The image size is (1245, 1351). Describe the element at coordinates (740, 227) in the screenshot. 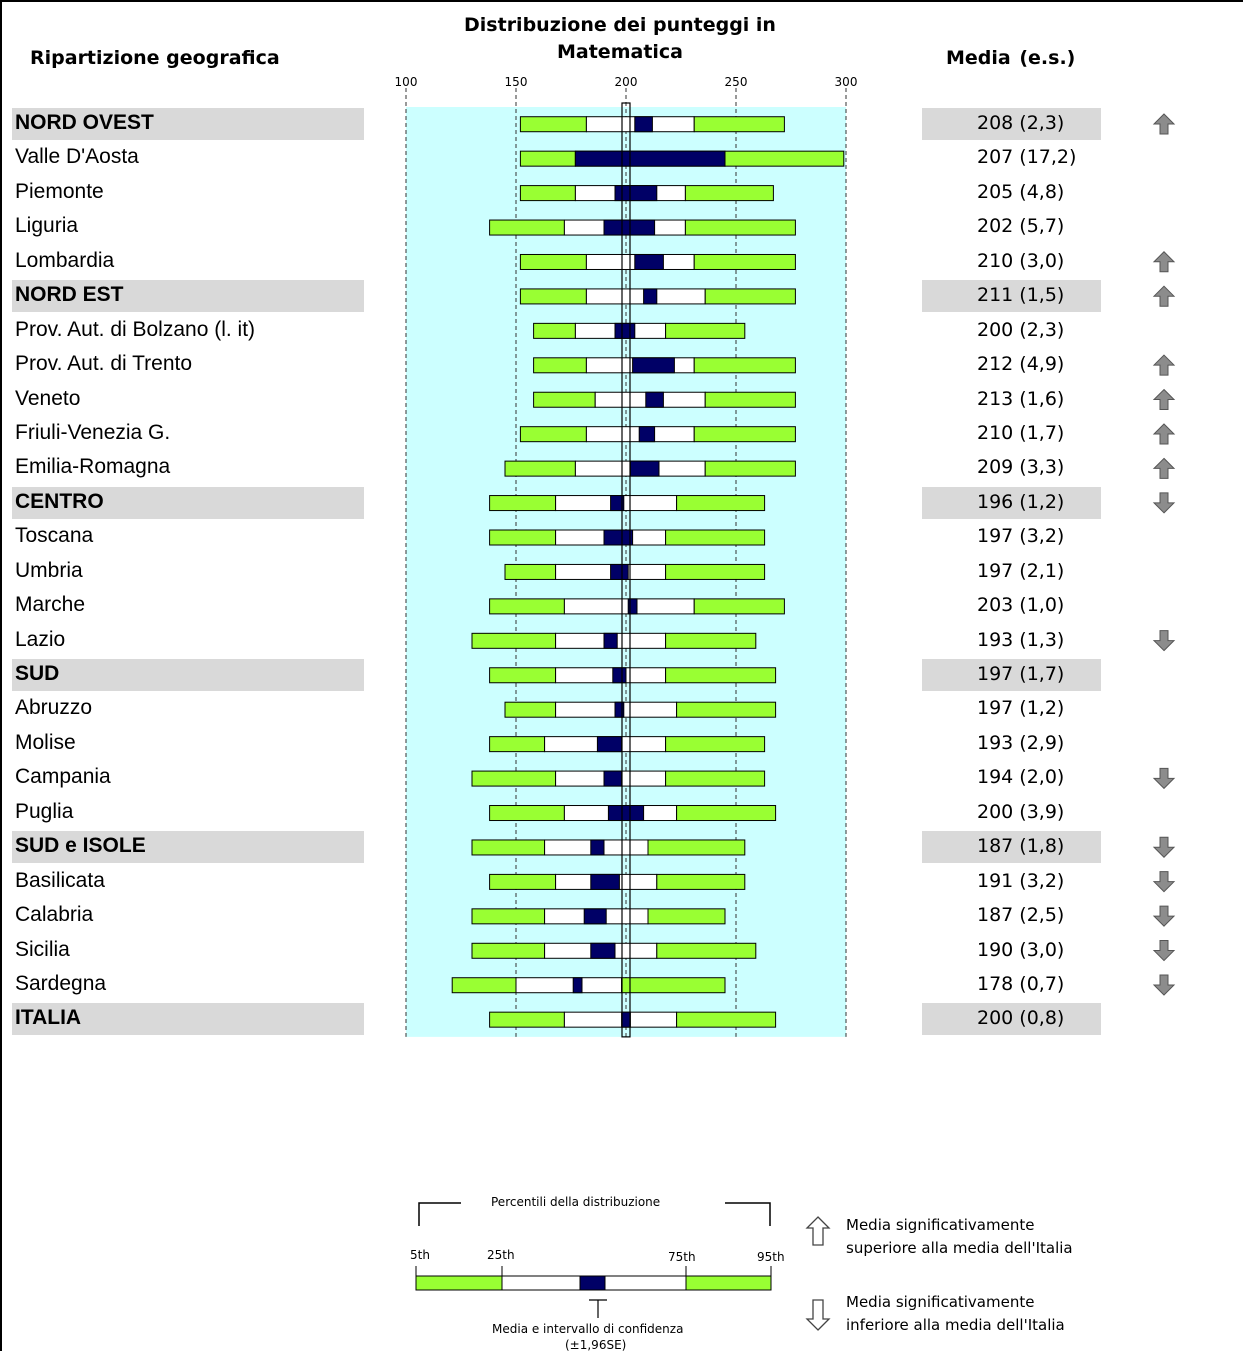

I see `bar-p75-p95-liguria` at that location.